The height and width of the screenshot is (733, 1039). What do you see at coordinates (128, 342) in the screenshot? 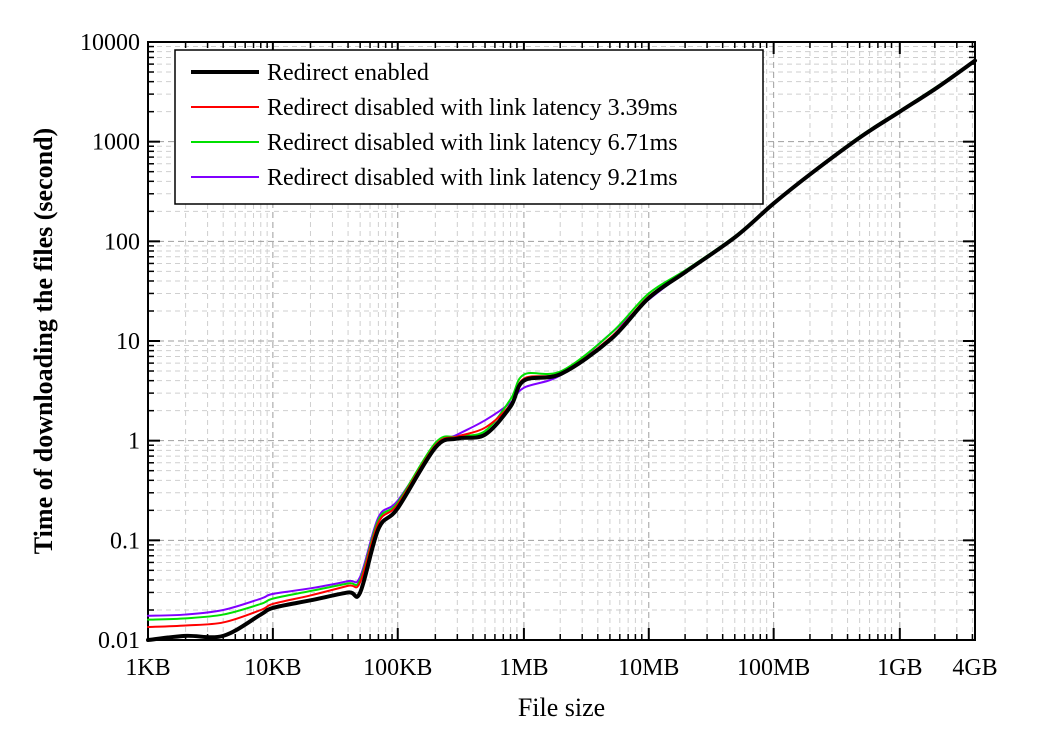
I see `y-tick-label: 10` at bounding box center [128, 342].